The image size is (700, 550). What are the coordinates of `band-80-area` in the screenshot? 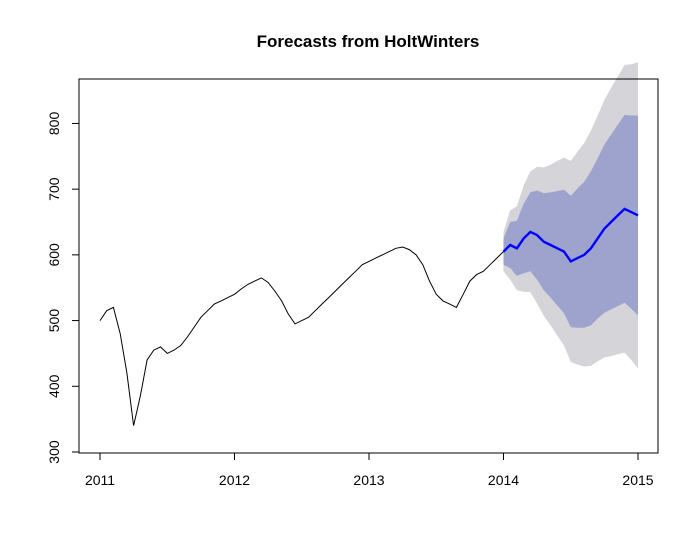 It's located at (570, 221).